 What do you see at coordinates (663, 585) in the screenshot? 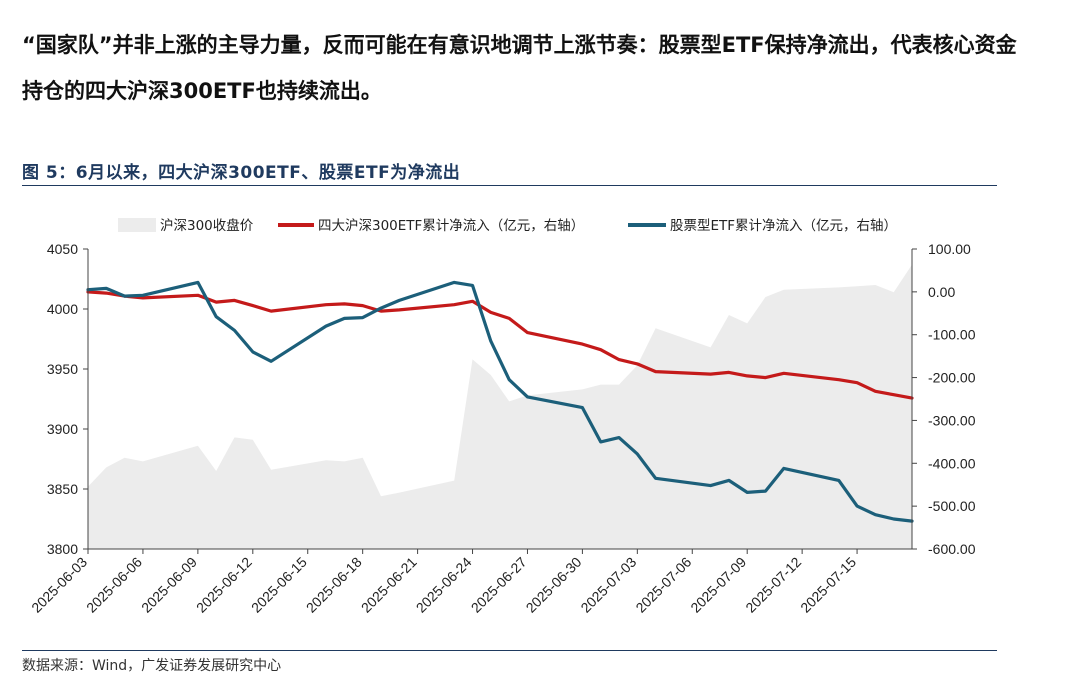
I see `x-tick-label: 2025-07-06` at bounding box center [663, 585].